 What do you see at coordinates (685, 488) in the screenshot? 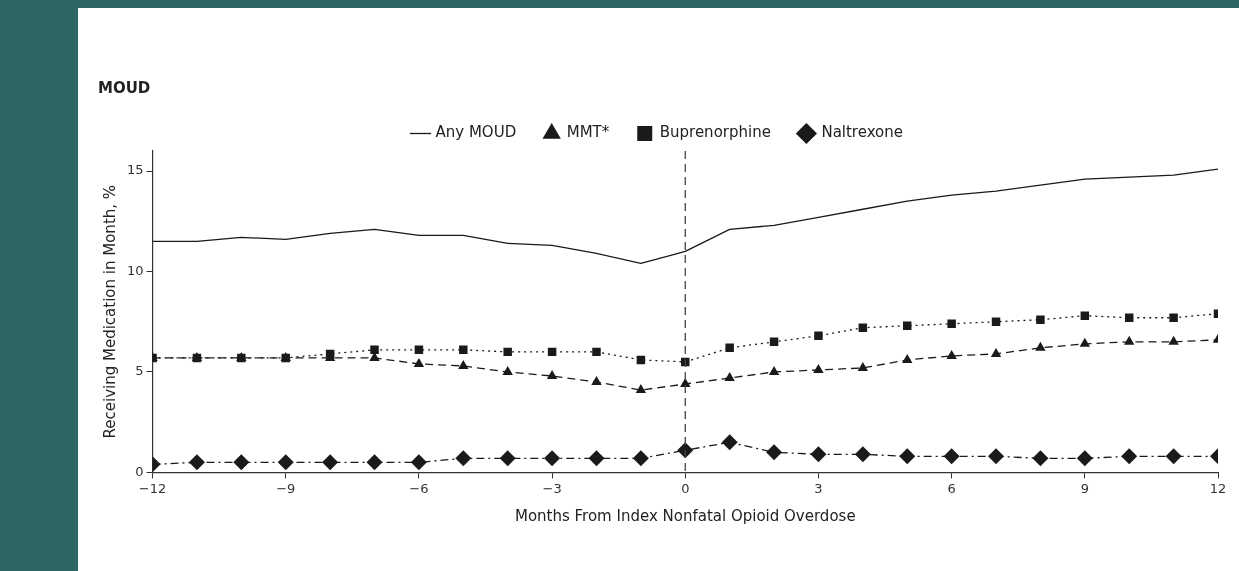
I see `x-tick-label: 0` at bounding box center [685, 488].